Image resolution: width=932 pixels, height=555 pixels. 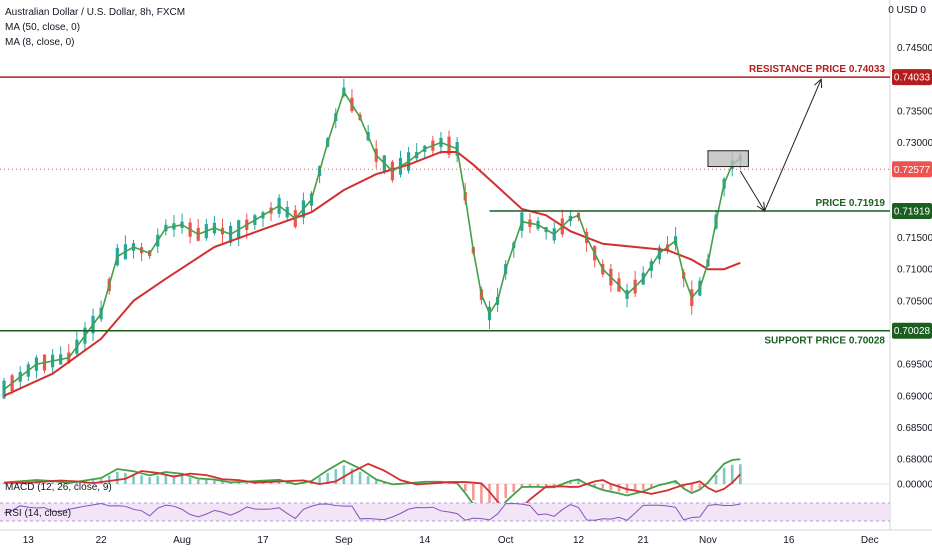 What do you see at coordinates (914, 238) in the screenshot?
I see `y-tick-label: 0.71500` at bounding box center [914, 238].